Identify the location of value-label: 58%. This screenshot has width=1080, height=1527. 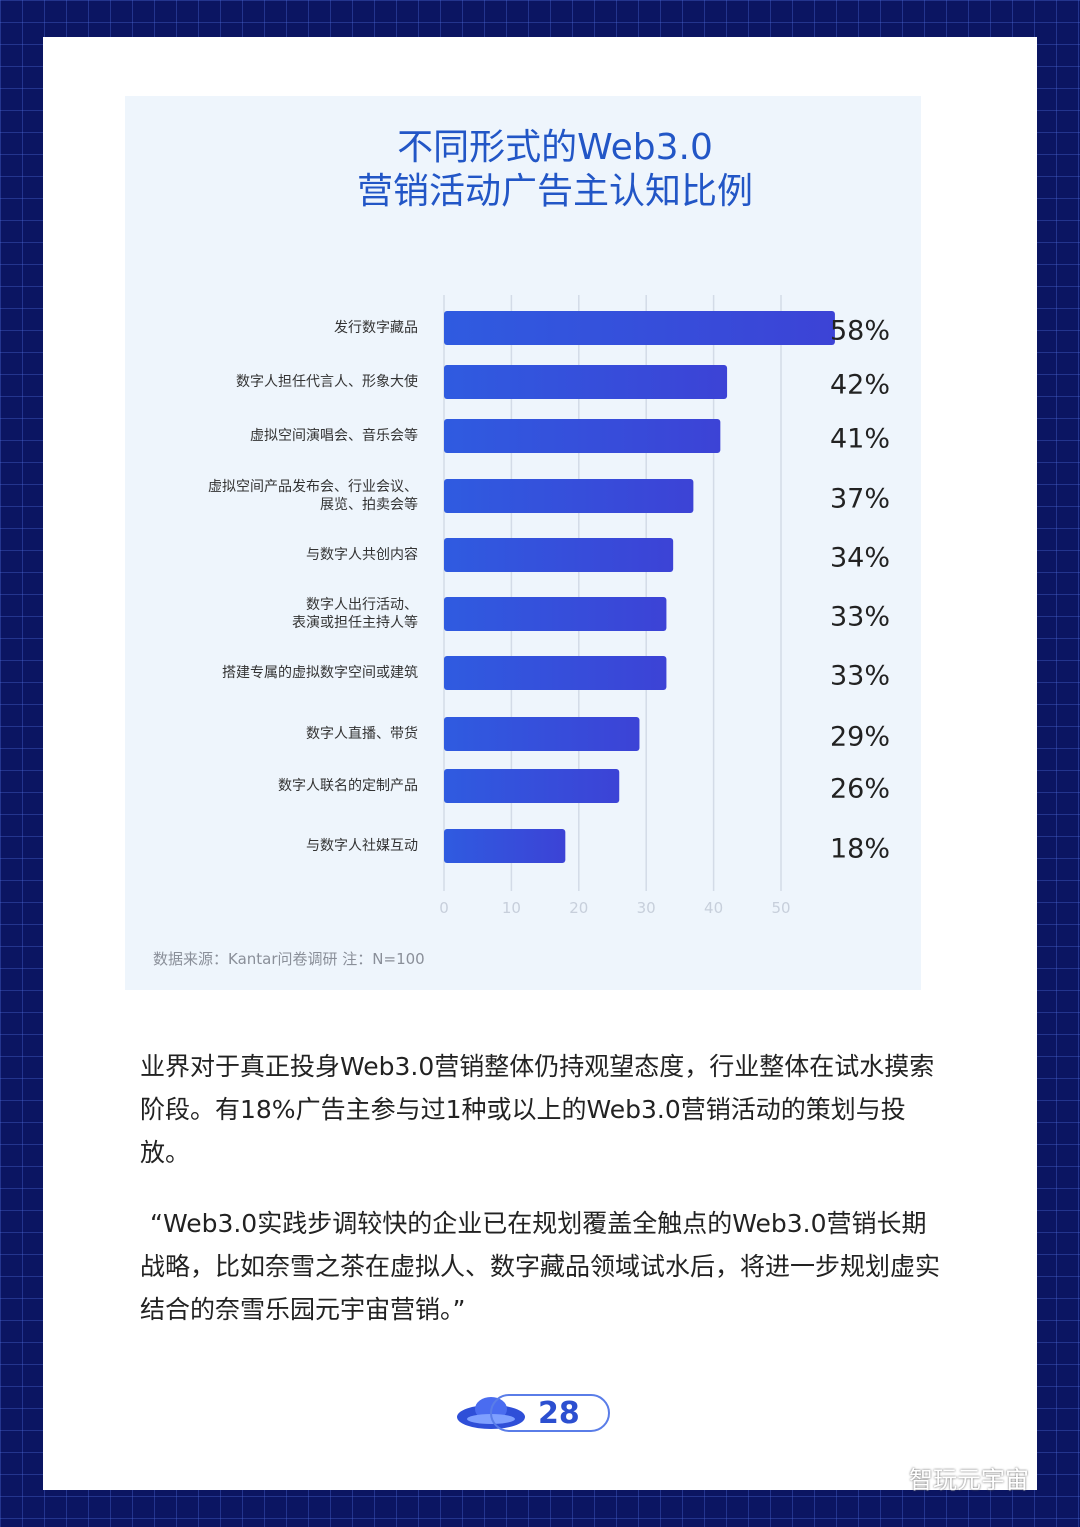
(860, 331).